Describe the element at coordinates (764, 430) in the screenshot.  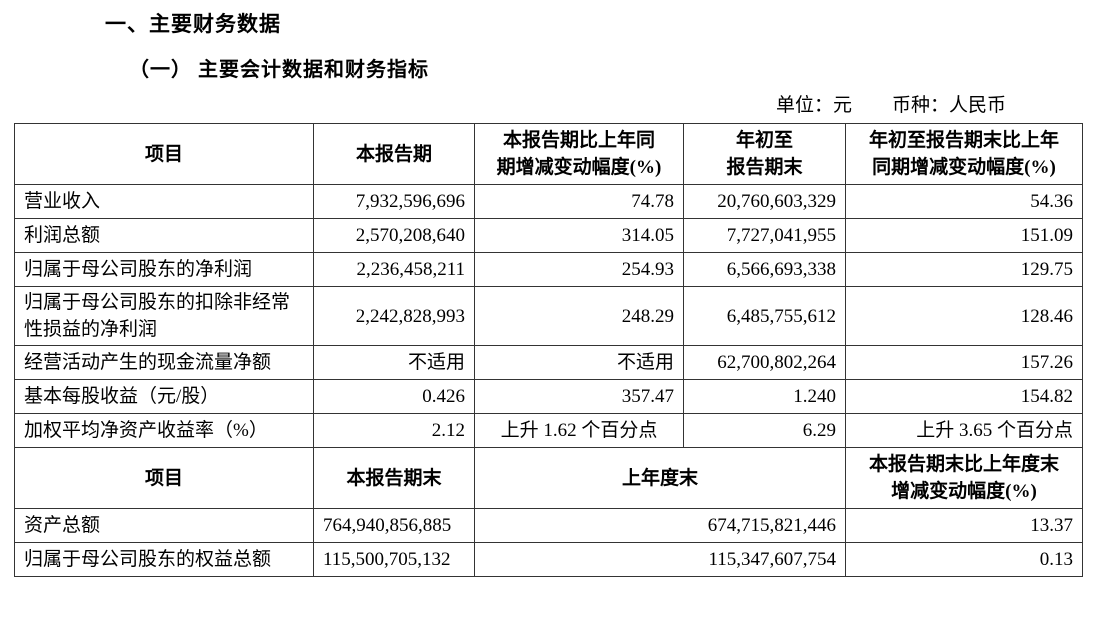
I see `value-cell: 6.29` at that location.